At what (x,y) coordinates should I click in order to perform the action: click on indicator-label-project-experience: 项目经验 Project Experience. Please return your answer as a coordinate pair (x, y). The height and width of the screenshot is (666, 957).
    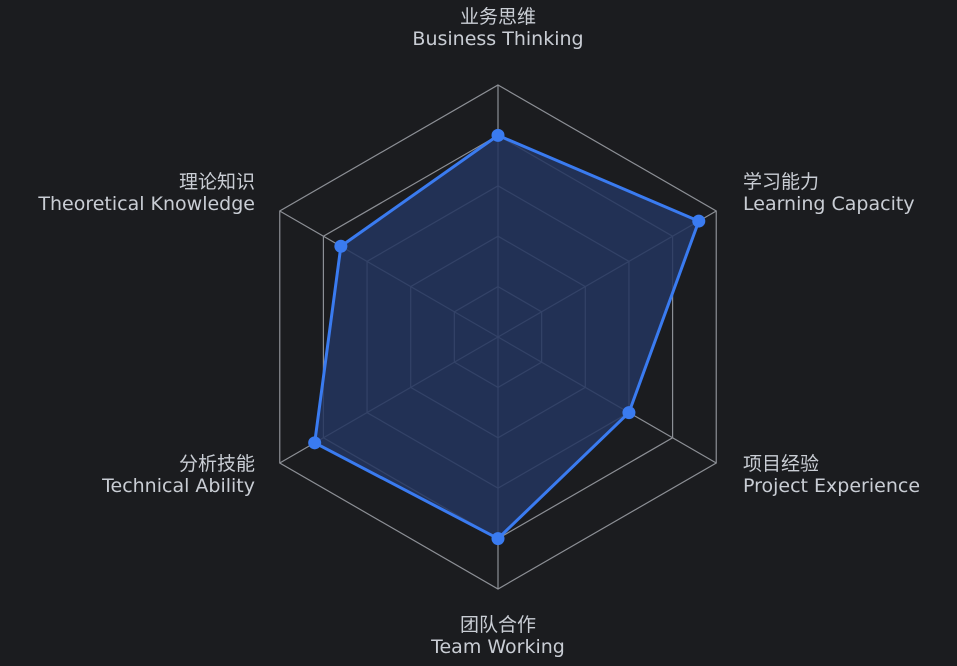
    Looking at the image, I should click on (831, 475).